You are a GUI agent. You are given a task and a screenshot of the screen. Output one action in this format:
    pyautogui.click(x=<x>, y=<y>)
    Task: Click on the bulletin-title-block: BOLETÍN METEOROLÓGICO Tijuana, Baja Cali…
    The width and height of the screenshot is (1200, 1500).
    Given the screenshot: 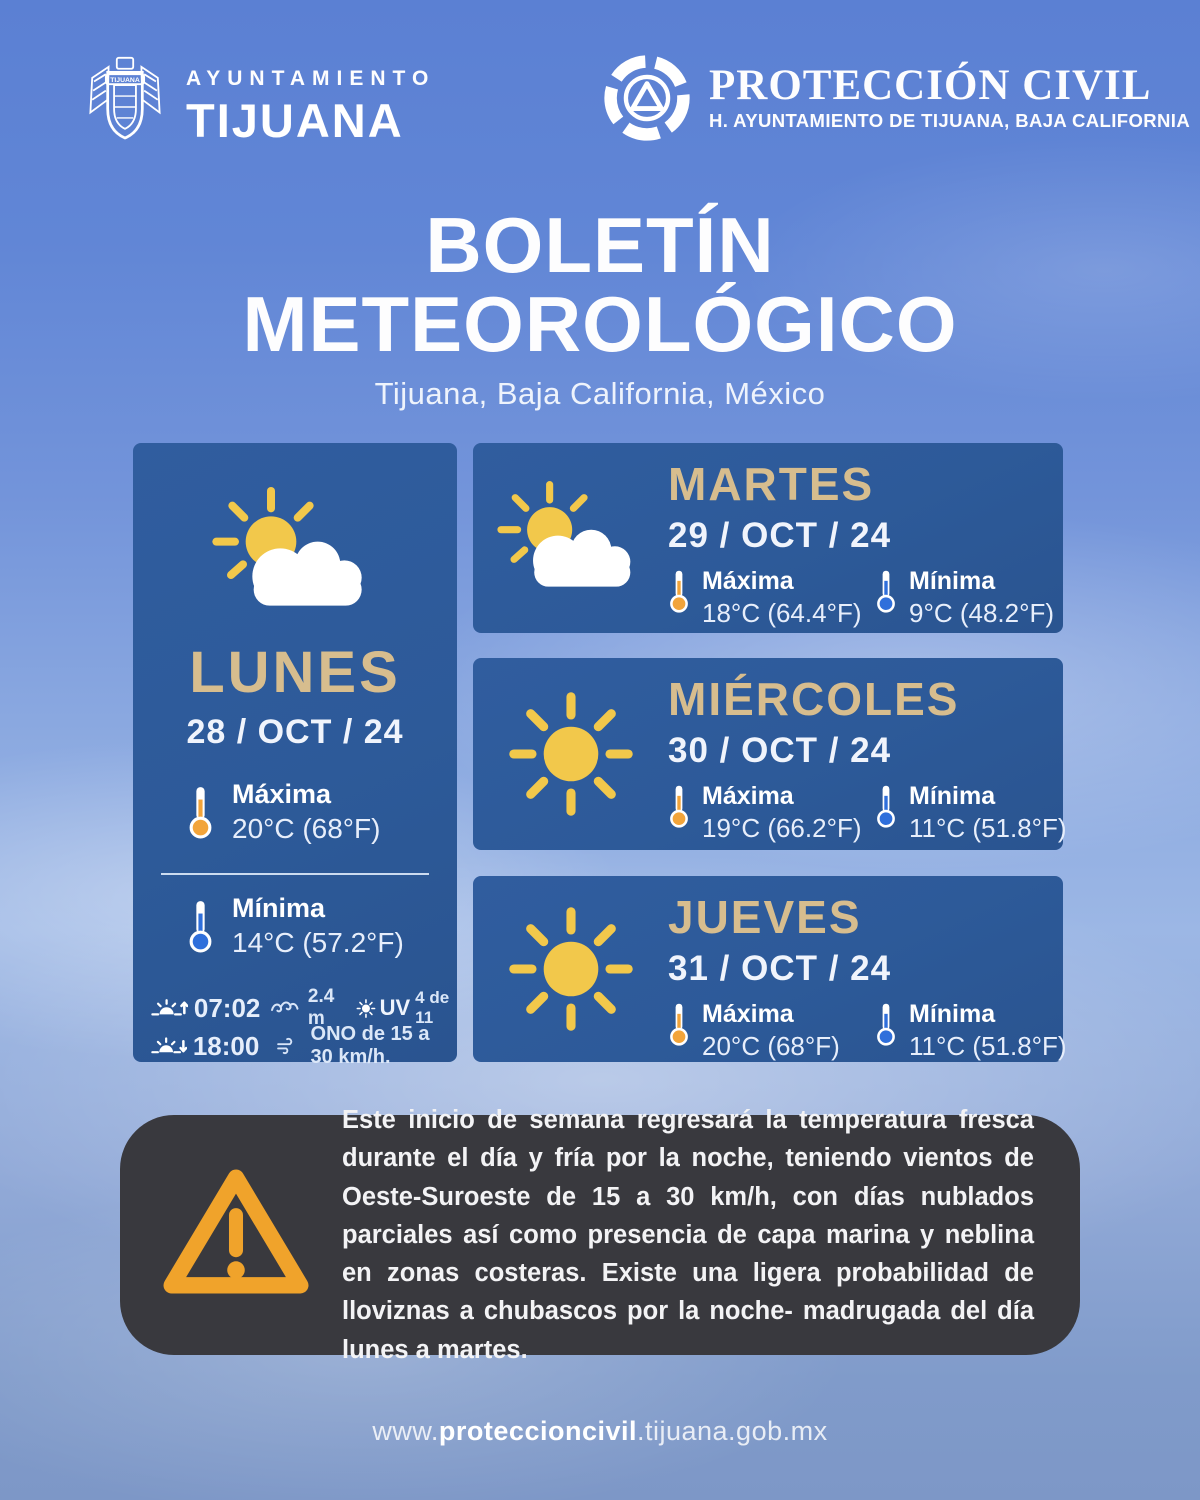 What is the action you would take?
    pyautogui.click(x=600, y=309)
    